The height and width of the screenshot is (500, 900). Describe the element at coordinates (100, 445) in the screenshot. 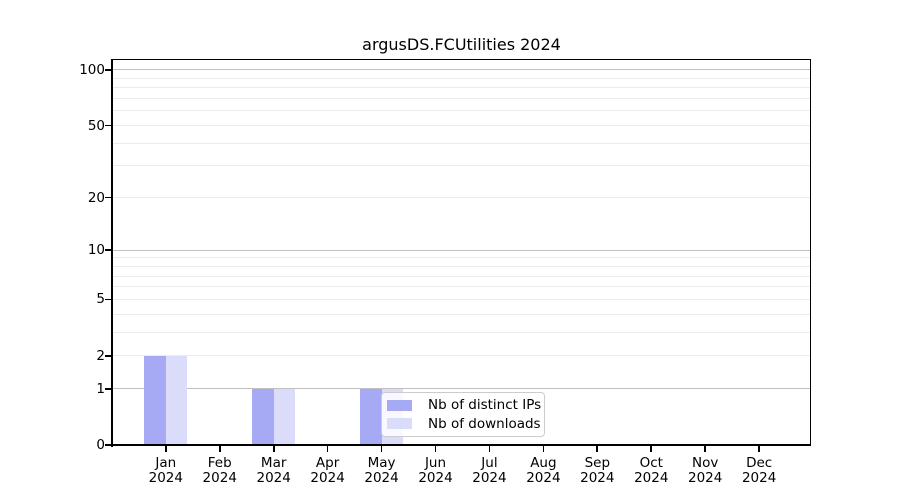

I see `y-tick-label: 0` at that location.